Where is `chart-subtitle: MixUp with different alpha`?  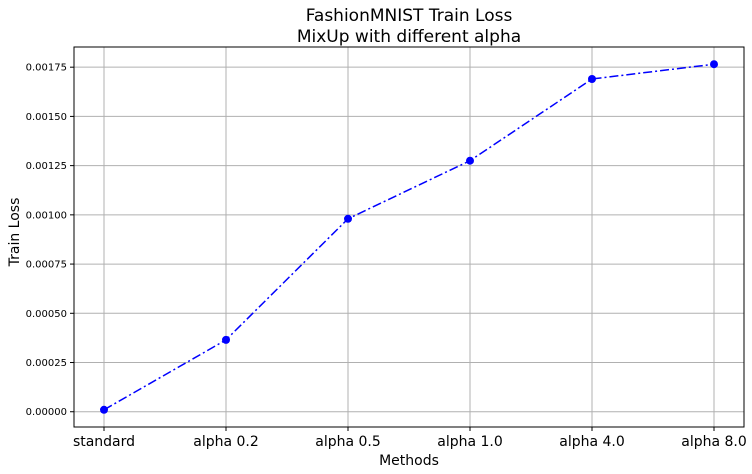 chart-subtitle: MixUp with different alpha is located at coordinates (409, 37).